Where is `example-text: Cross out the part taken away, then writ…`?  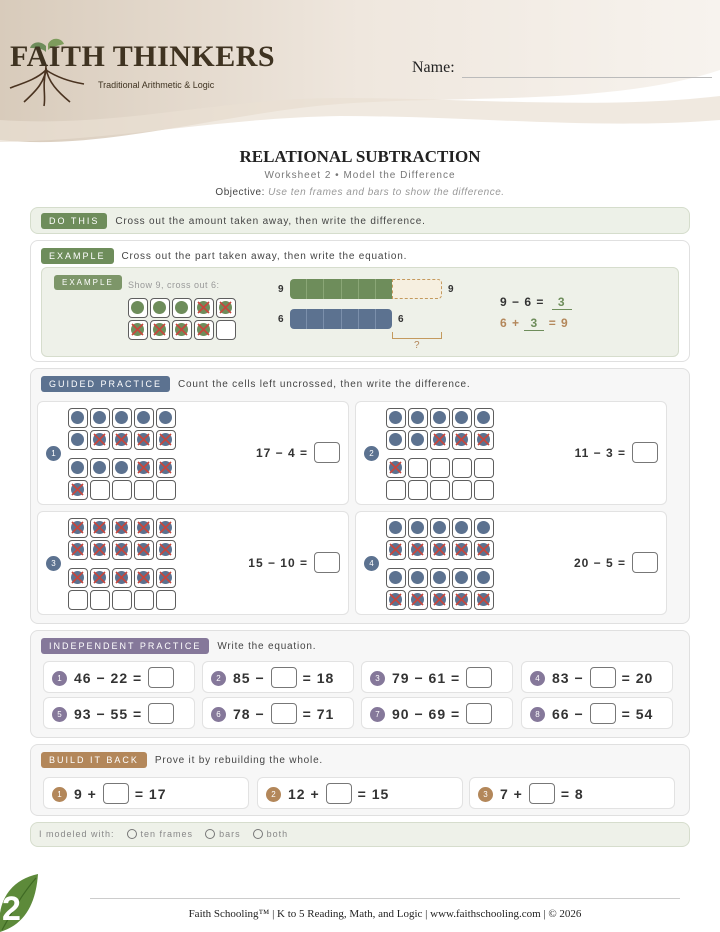
example-text: Cross out the part taken away, then writ… is located at coordinates (264, 256).